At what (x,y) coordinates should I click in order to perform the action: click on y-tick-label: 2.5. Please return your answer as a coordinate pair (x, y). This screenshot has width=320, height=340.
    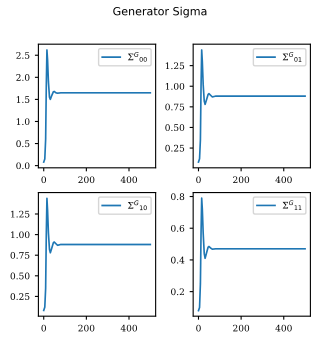
    Looking at the image, I should click on (23, 55).